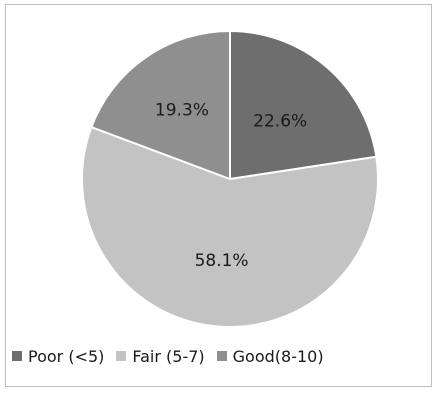 Image resolution: width=442 pixels, height=395 pixels. Describe the element at coordinates (280, 122) in the screenshot. I see `pie-label-poor: 22.6%` at that location.